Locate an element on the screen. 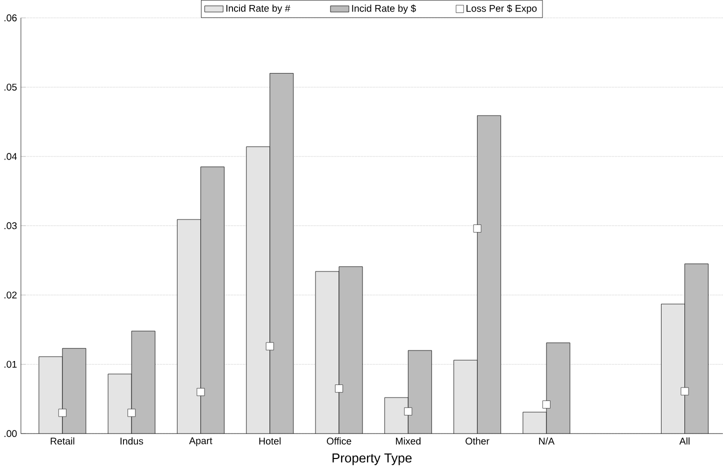 This screenshot has width=723, height=469. legend-label: Incid Rate by $ is located at coordinates (384, 9).